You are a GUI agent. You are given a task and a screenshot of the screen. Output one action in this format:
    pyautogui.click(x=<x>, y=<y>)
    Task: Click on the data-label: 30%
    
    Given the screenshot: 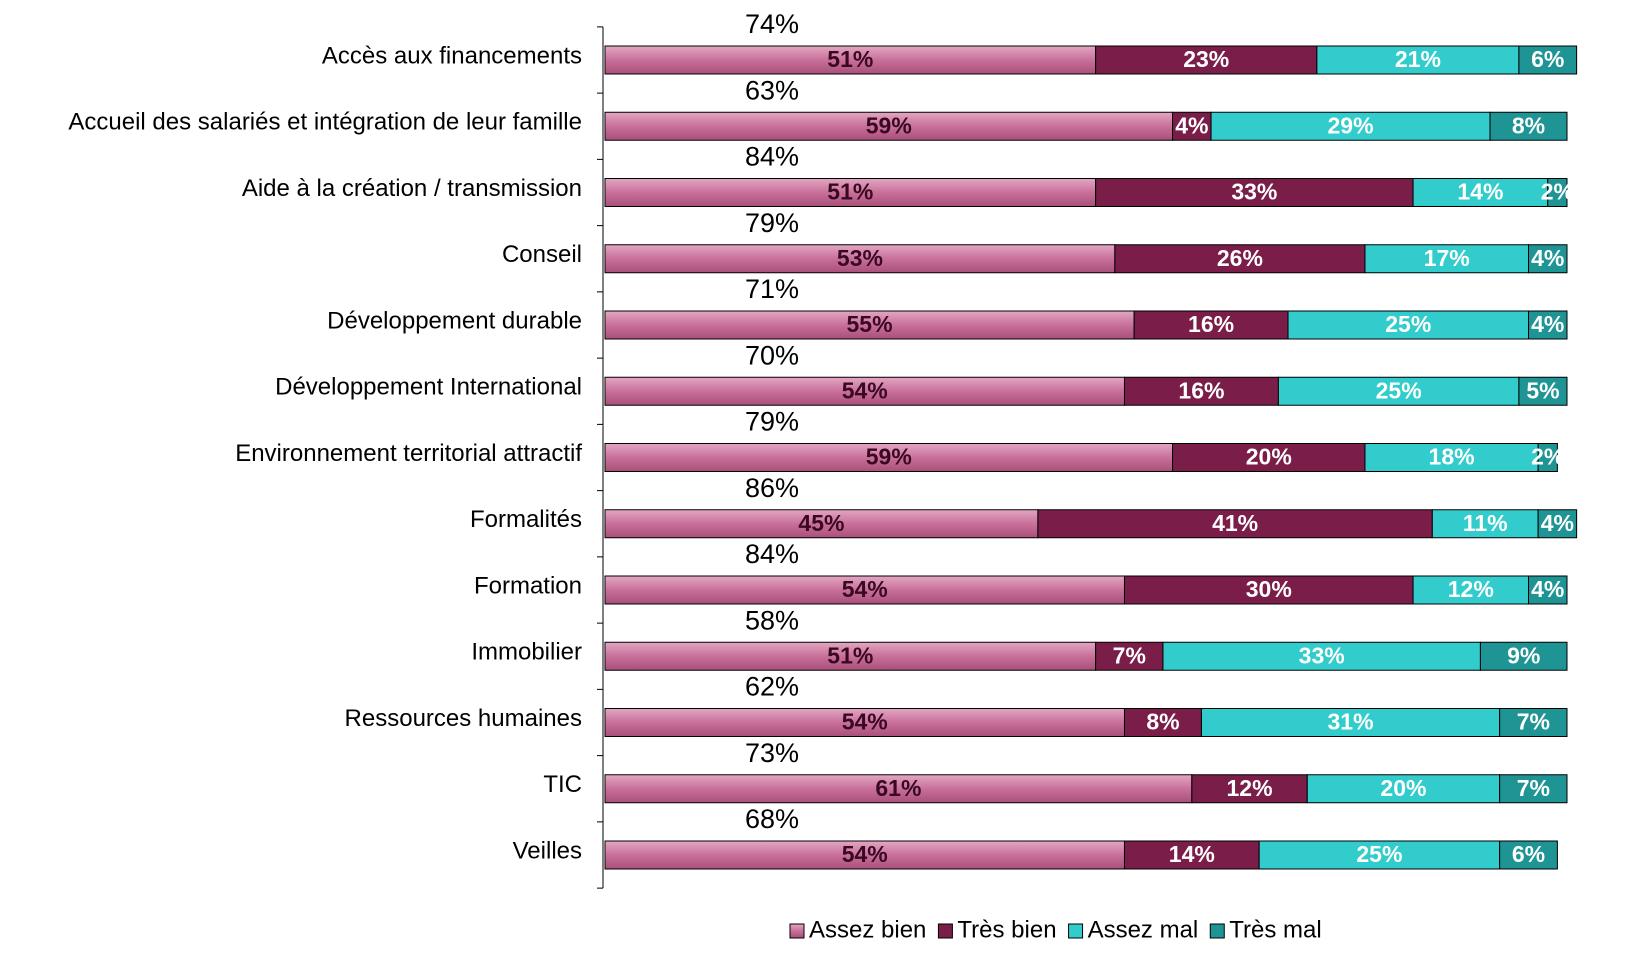 What is the action you would take?
    pyautogui.click(x=1269, y=589)
    